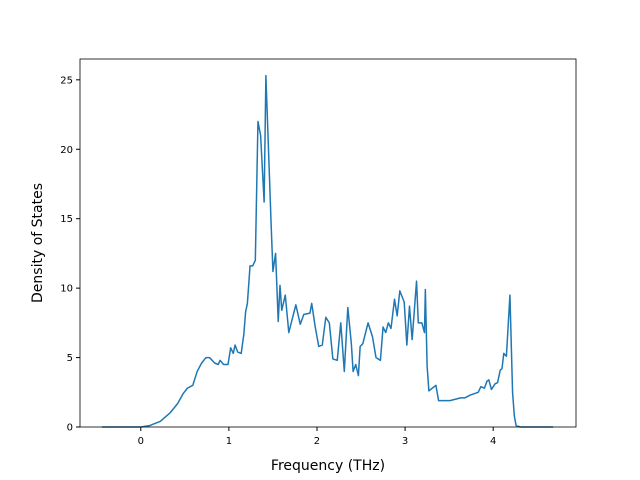 Image resolution: width=640 pixels, height=480 pixels. What do you see at coordinates (66, 150) in the screenshot?
I see `y-tick-label: 20` at bounding box center [66, 150].